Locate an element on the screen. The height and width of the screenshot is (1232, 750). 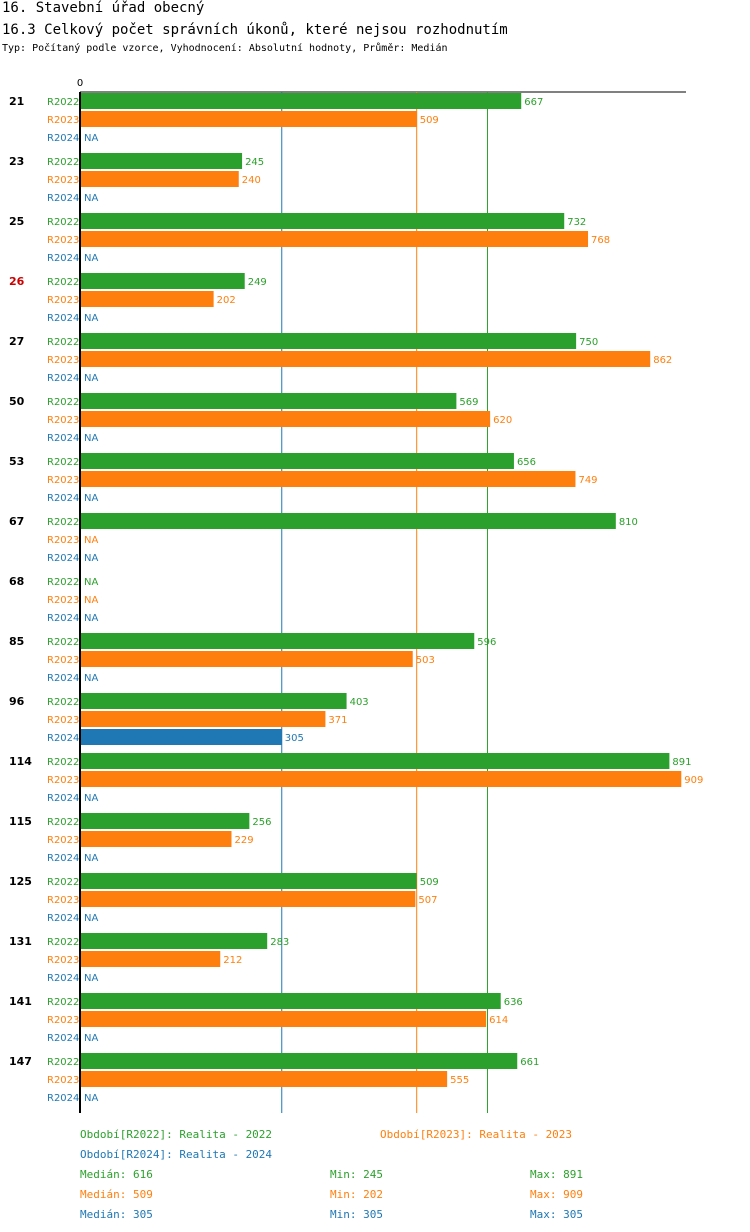
bar-131-r2023 is located at coordinates (150, 959).